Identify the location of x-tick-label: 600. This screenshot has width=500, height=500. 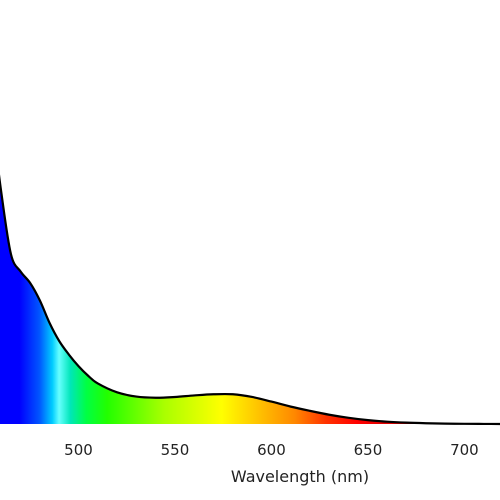
(271, 450).